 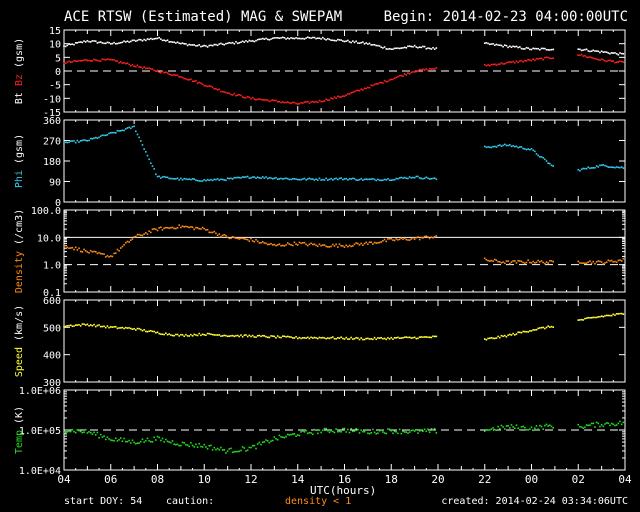 I want to click on y-tick-label: -5, so click(x=55, y=86).